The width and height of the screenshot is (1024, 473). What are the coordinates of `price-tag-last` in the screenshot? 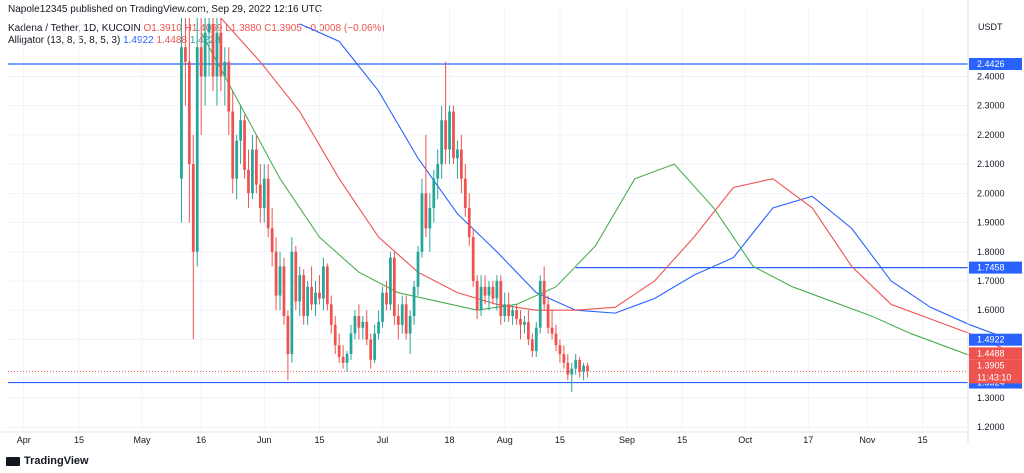 It's located at (995, 365).